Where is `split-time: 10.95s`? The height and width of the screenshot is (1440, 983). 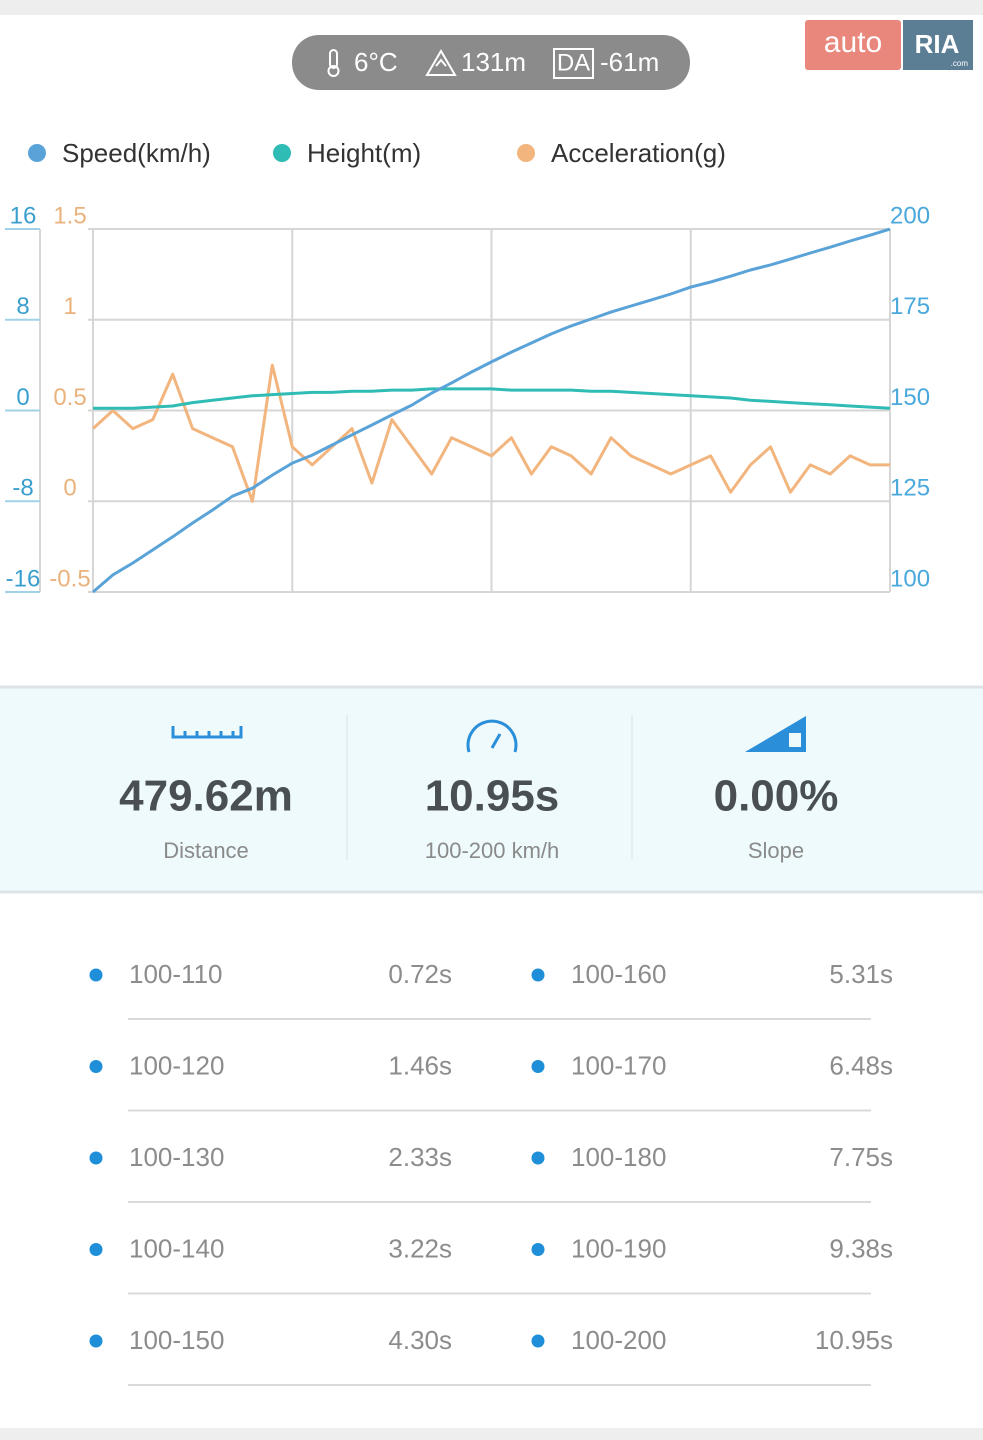 split-time: 10.95s is located at coordinates (854, 1340).